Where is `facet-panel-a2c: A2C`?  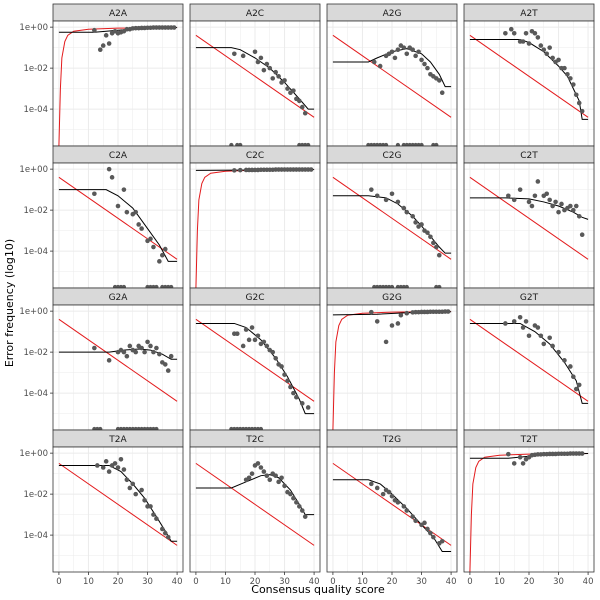 facet-panel-a2c: A2C is located at coordinates (255, 75).